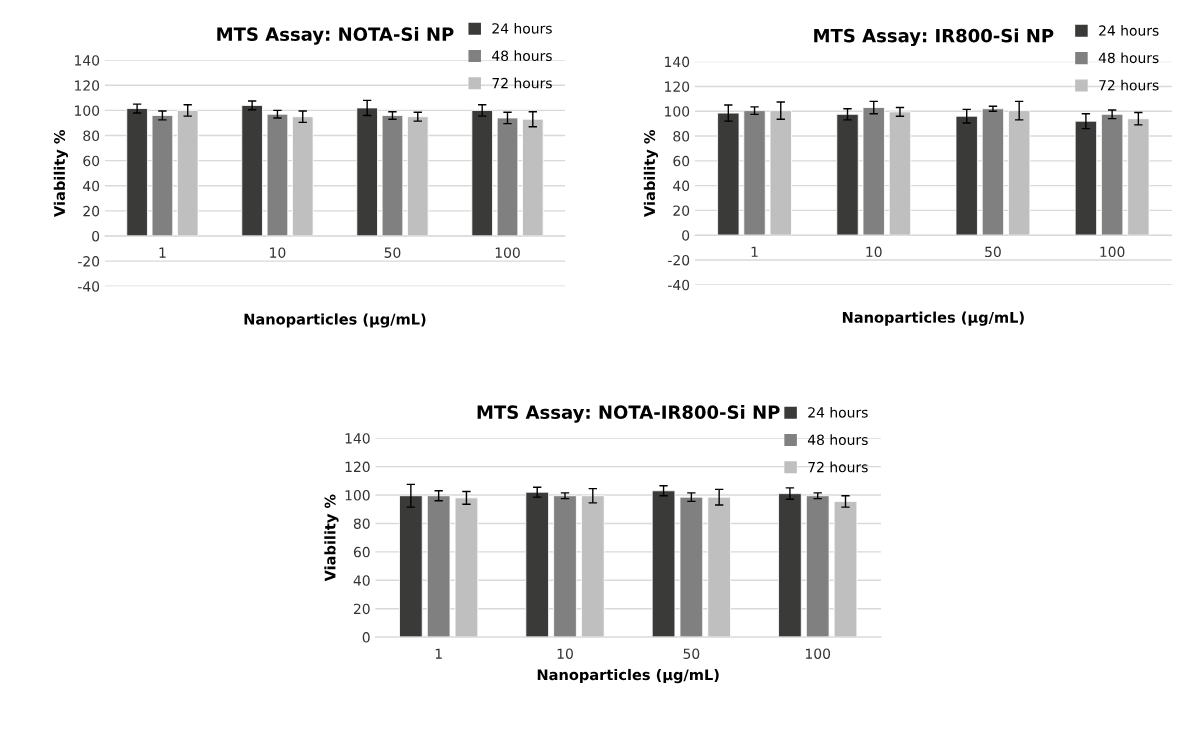 Image resolution: width=1192 pixels, height=734 pixels. What do you see at coordinates (934, 37) in the screenshot?
I see `chart-title: MTS Assay: IR800-Si NP` at bounding box center [934, 37].